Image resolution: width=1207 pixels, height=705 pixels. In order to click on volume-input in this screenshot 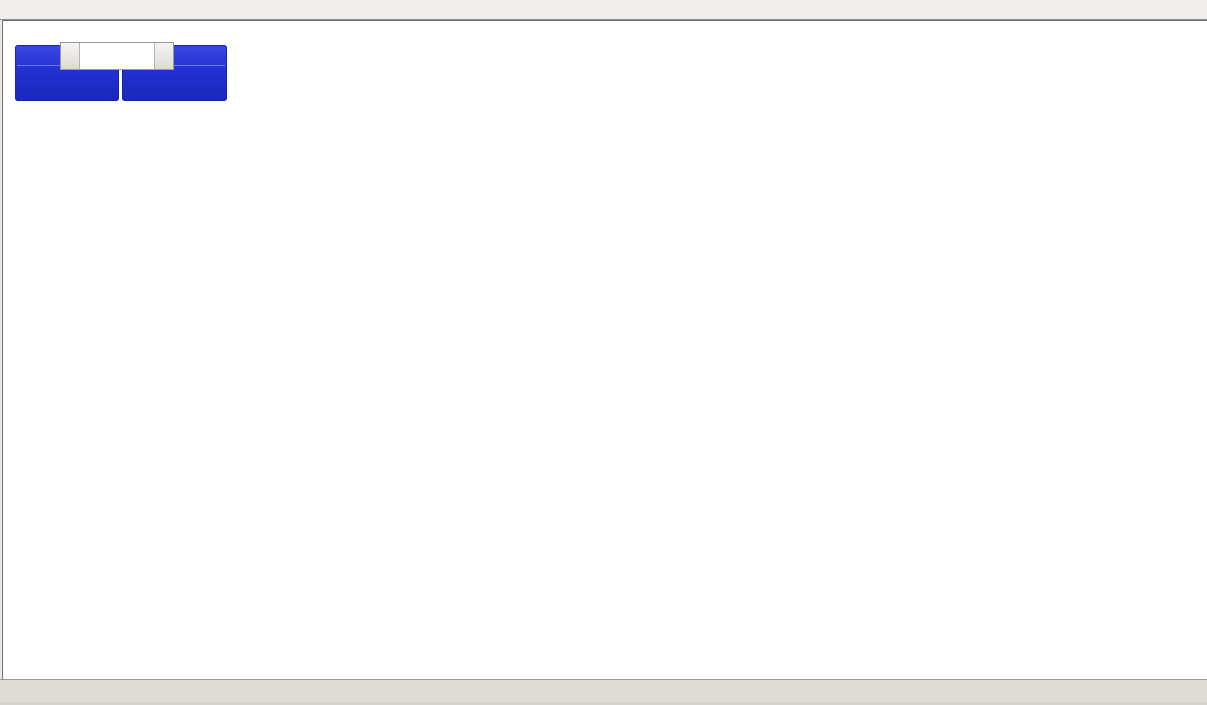, I will do `click(117, 56)`.